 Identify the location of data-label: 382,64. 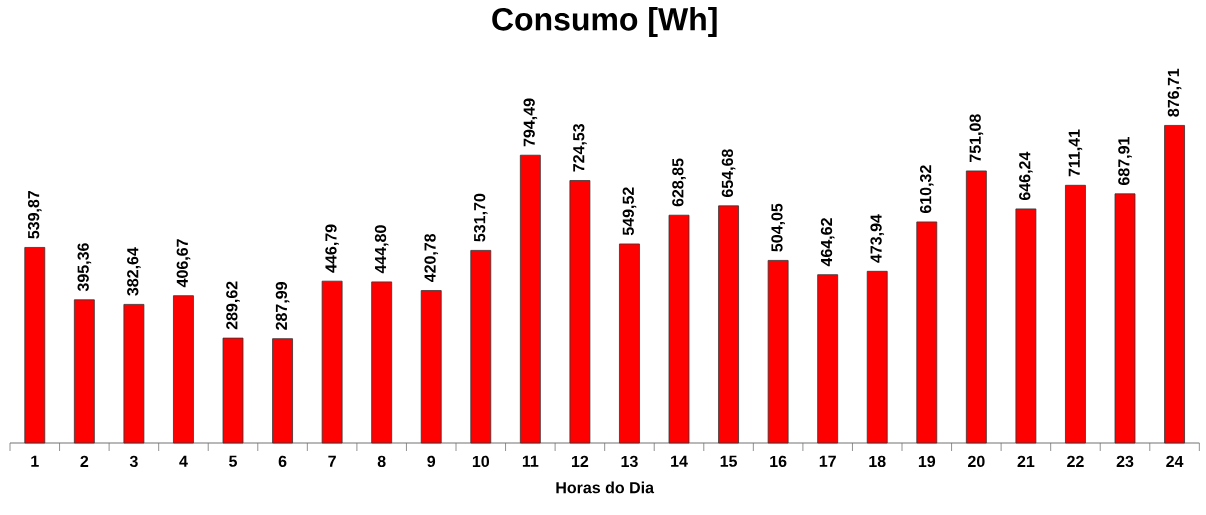
(134, 271).